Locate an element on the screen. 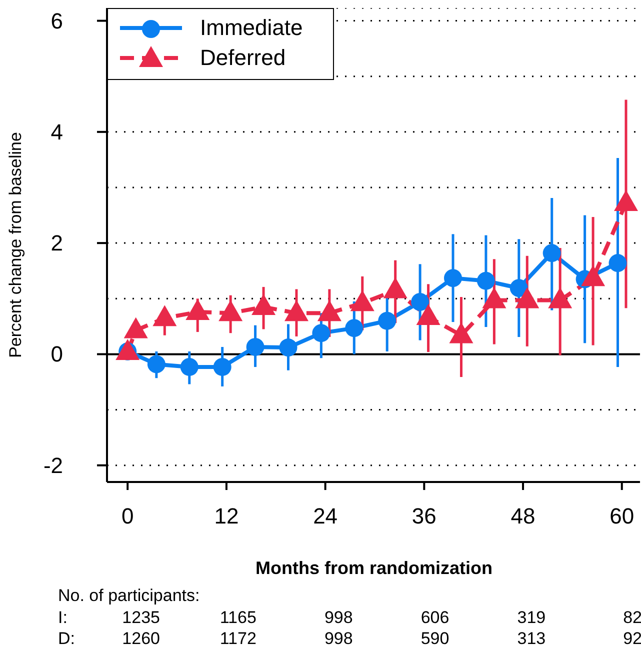 The image size is (641, 653). text: No. of participants: is located at coordinates (129, 596).